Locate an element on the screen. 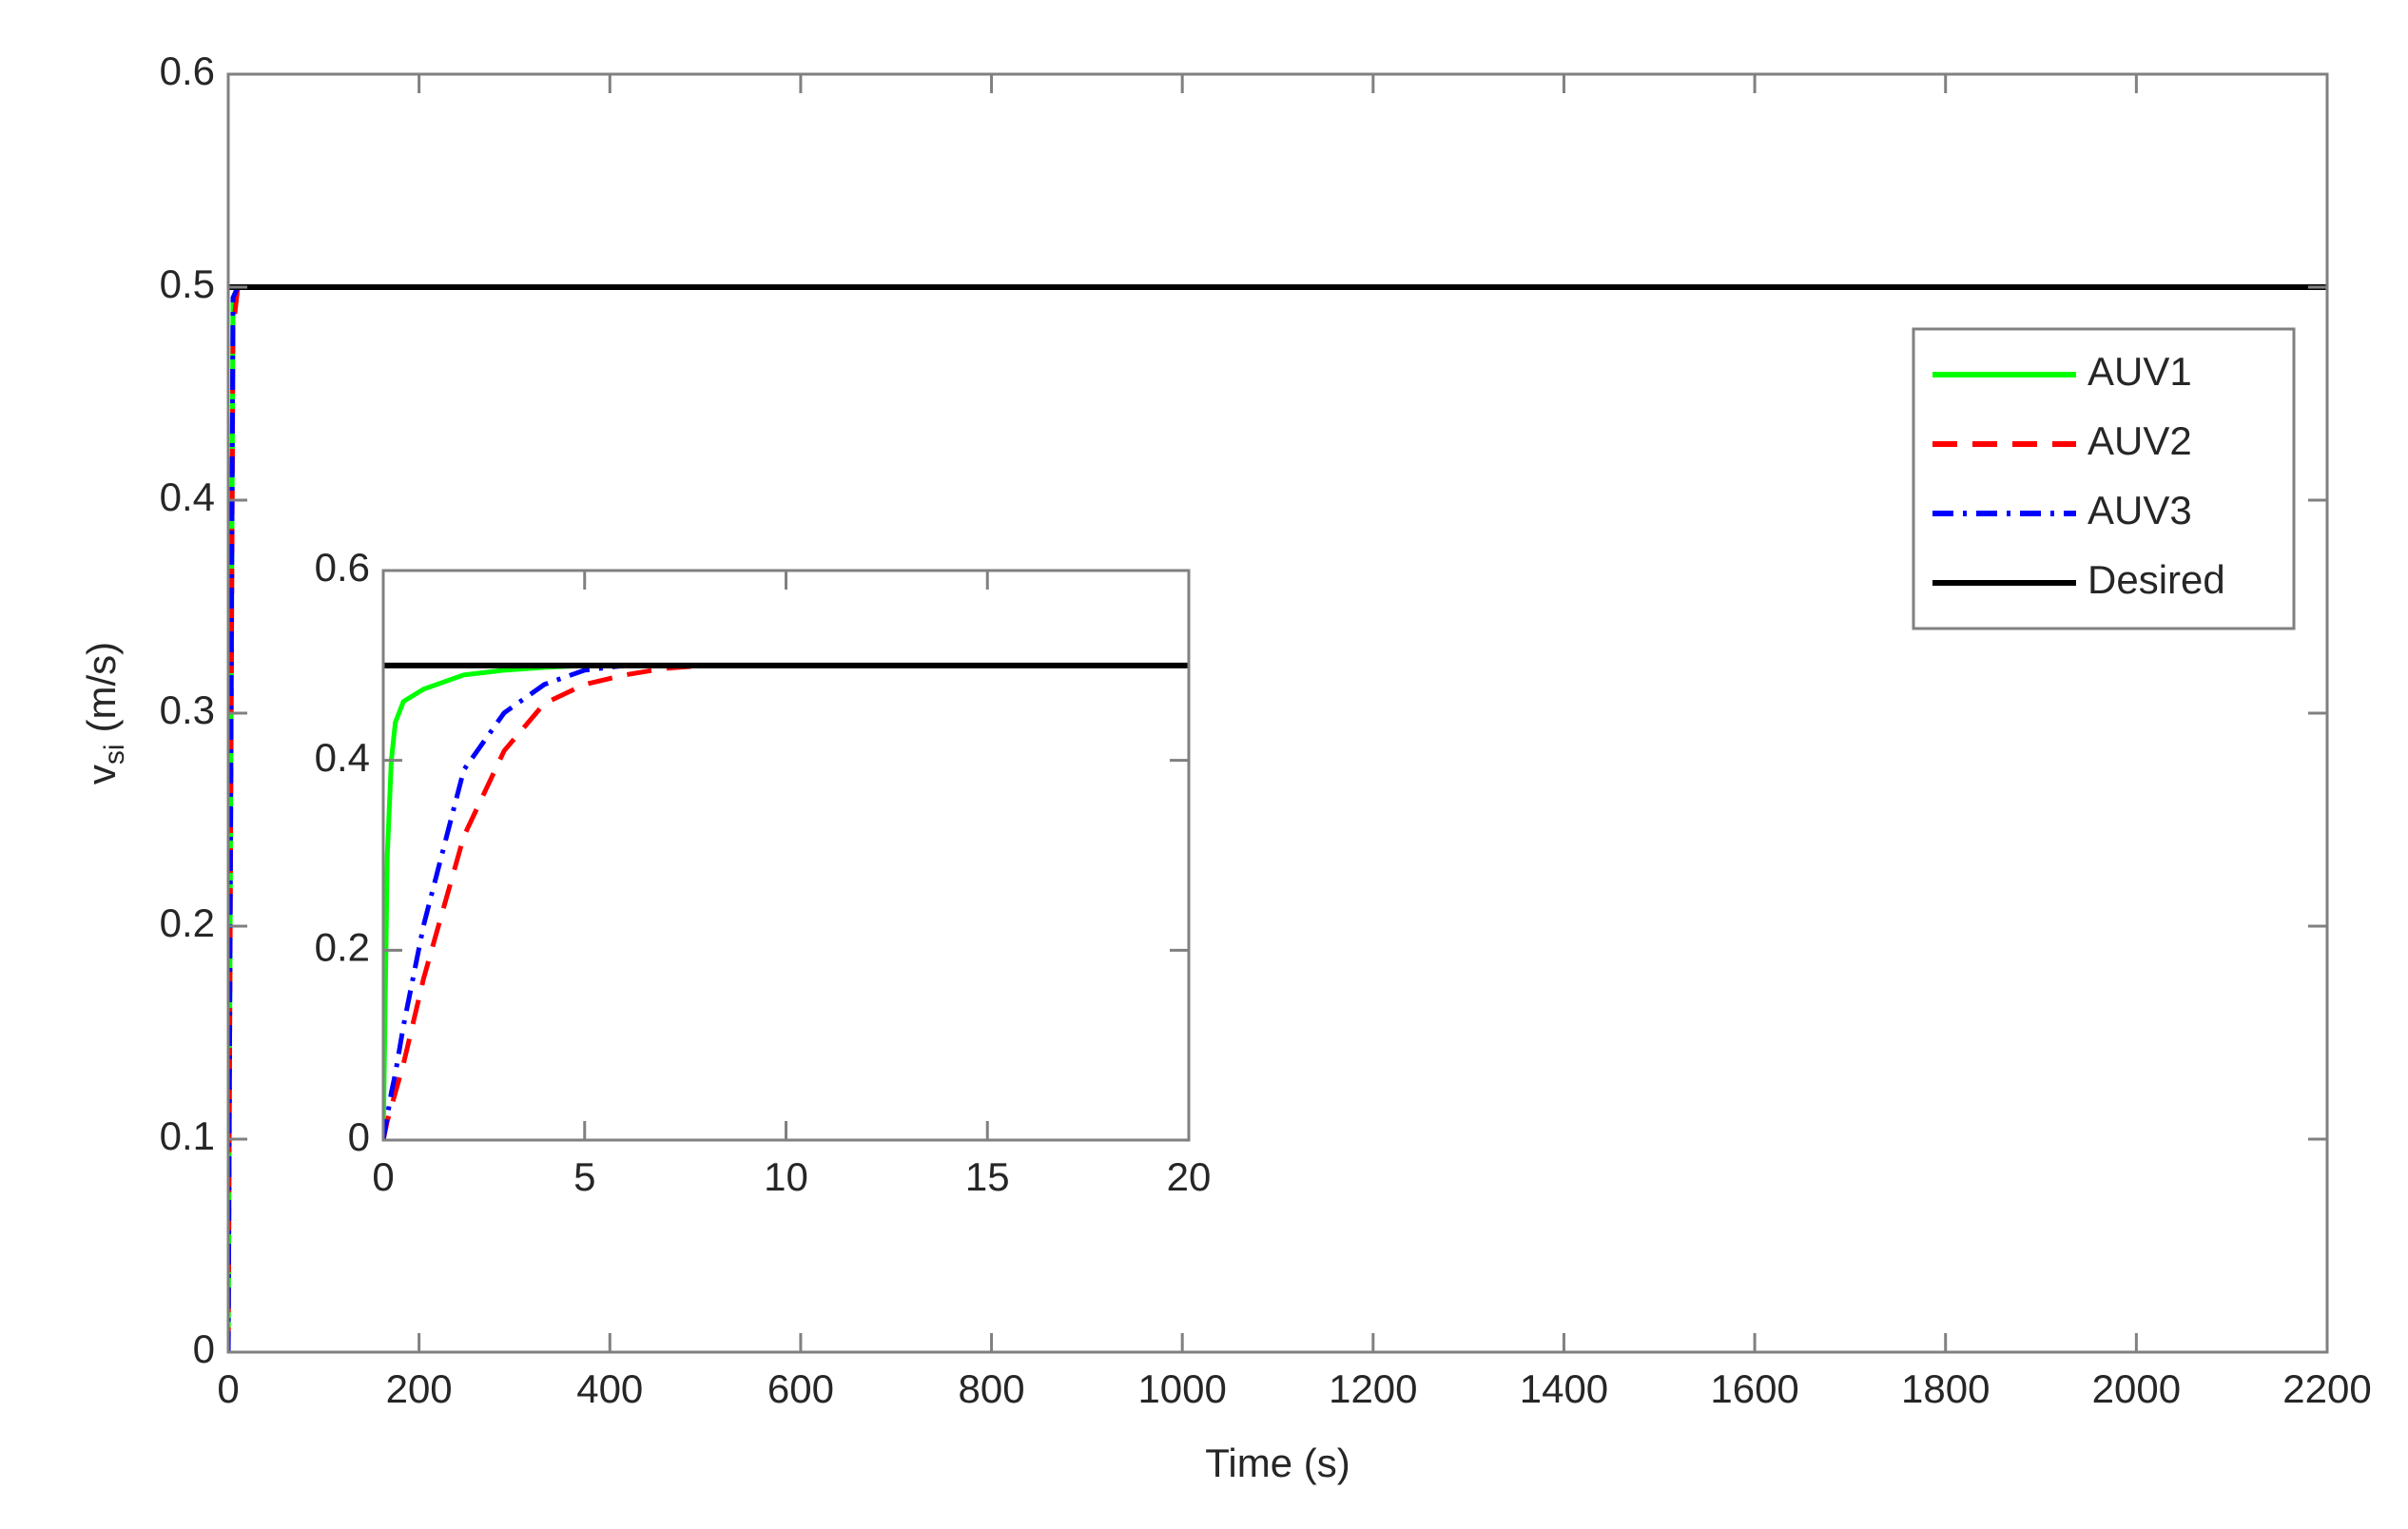 Image resolution: width=2408 pixels, height=1529 pixels. y-label-unit: (m/s) is located at coordinates (101, 688).